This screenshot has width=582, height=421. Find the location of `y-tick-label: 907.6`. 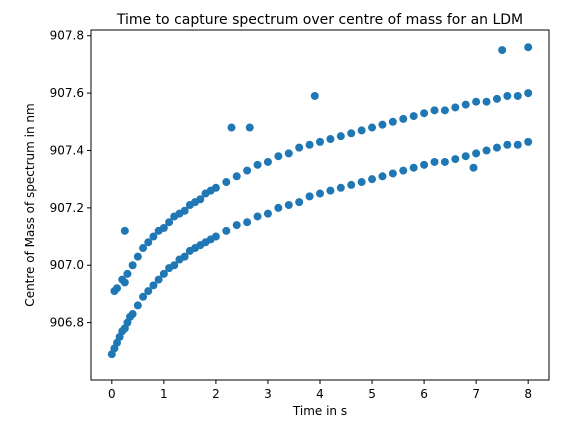

y-tick-label: 907.6 is located at coordinates (67, 93).